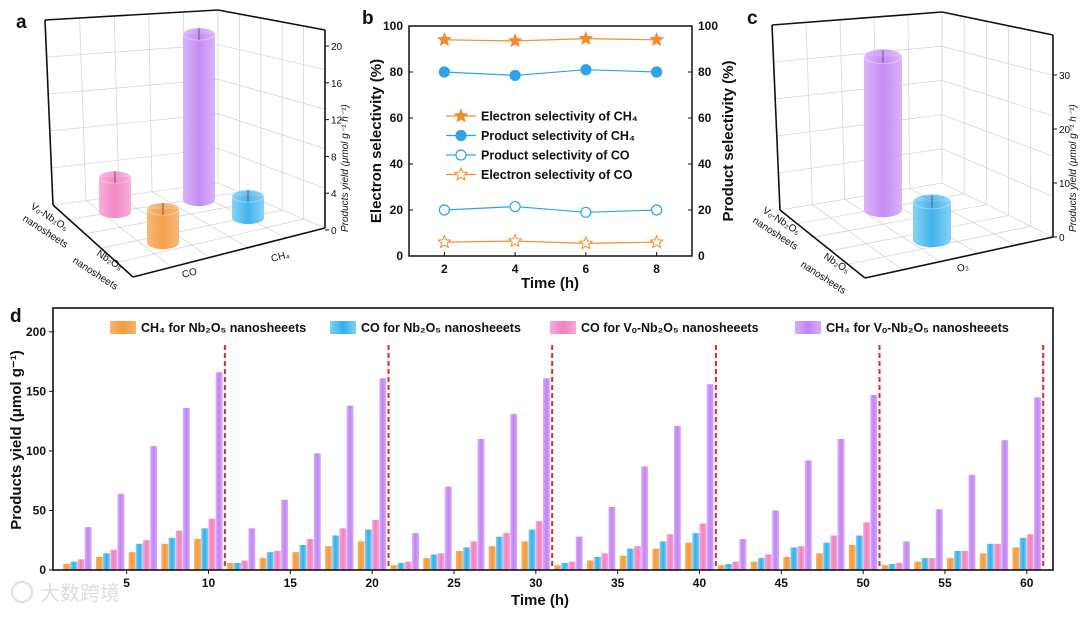  What do you see at coordinates (345, 168) in the screenshot?
I see `a-z-axis-label: Products yield (μmol g⁻¹ h⁻¹)` at bounding box center [345, 168].